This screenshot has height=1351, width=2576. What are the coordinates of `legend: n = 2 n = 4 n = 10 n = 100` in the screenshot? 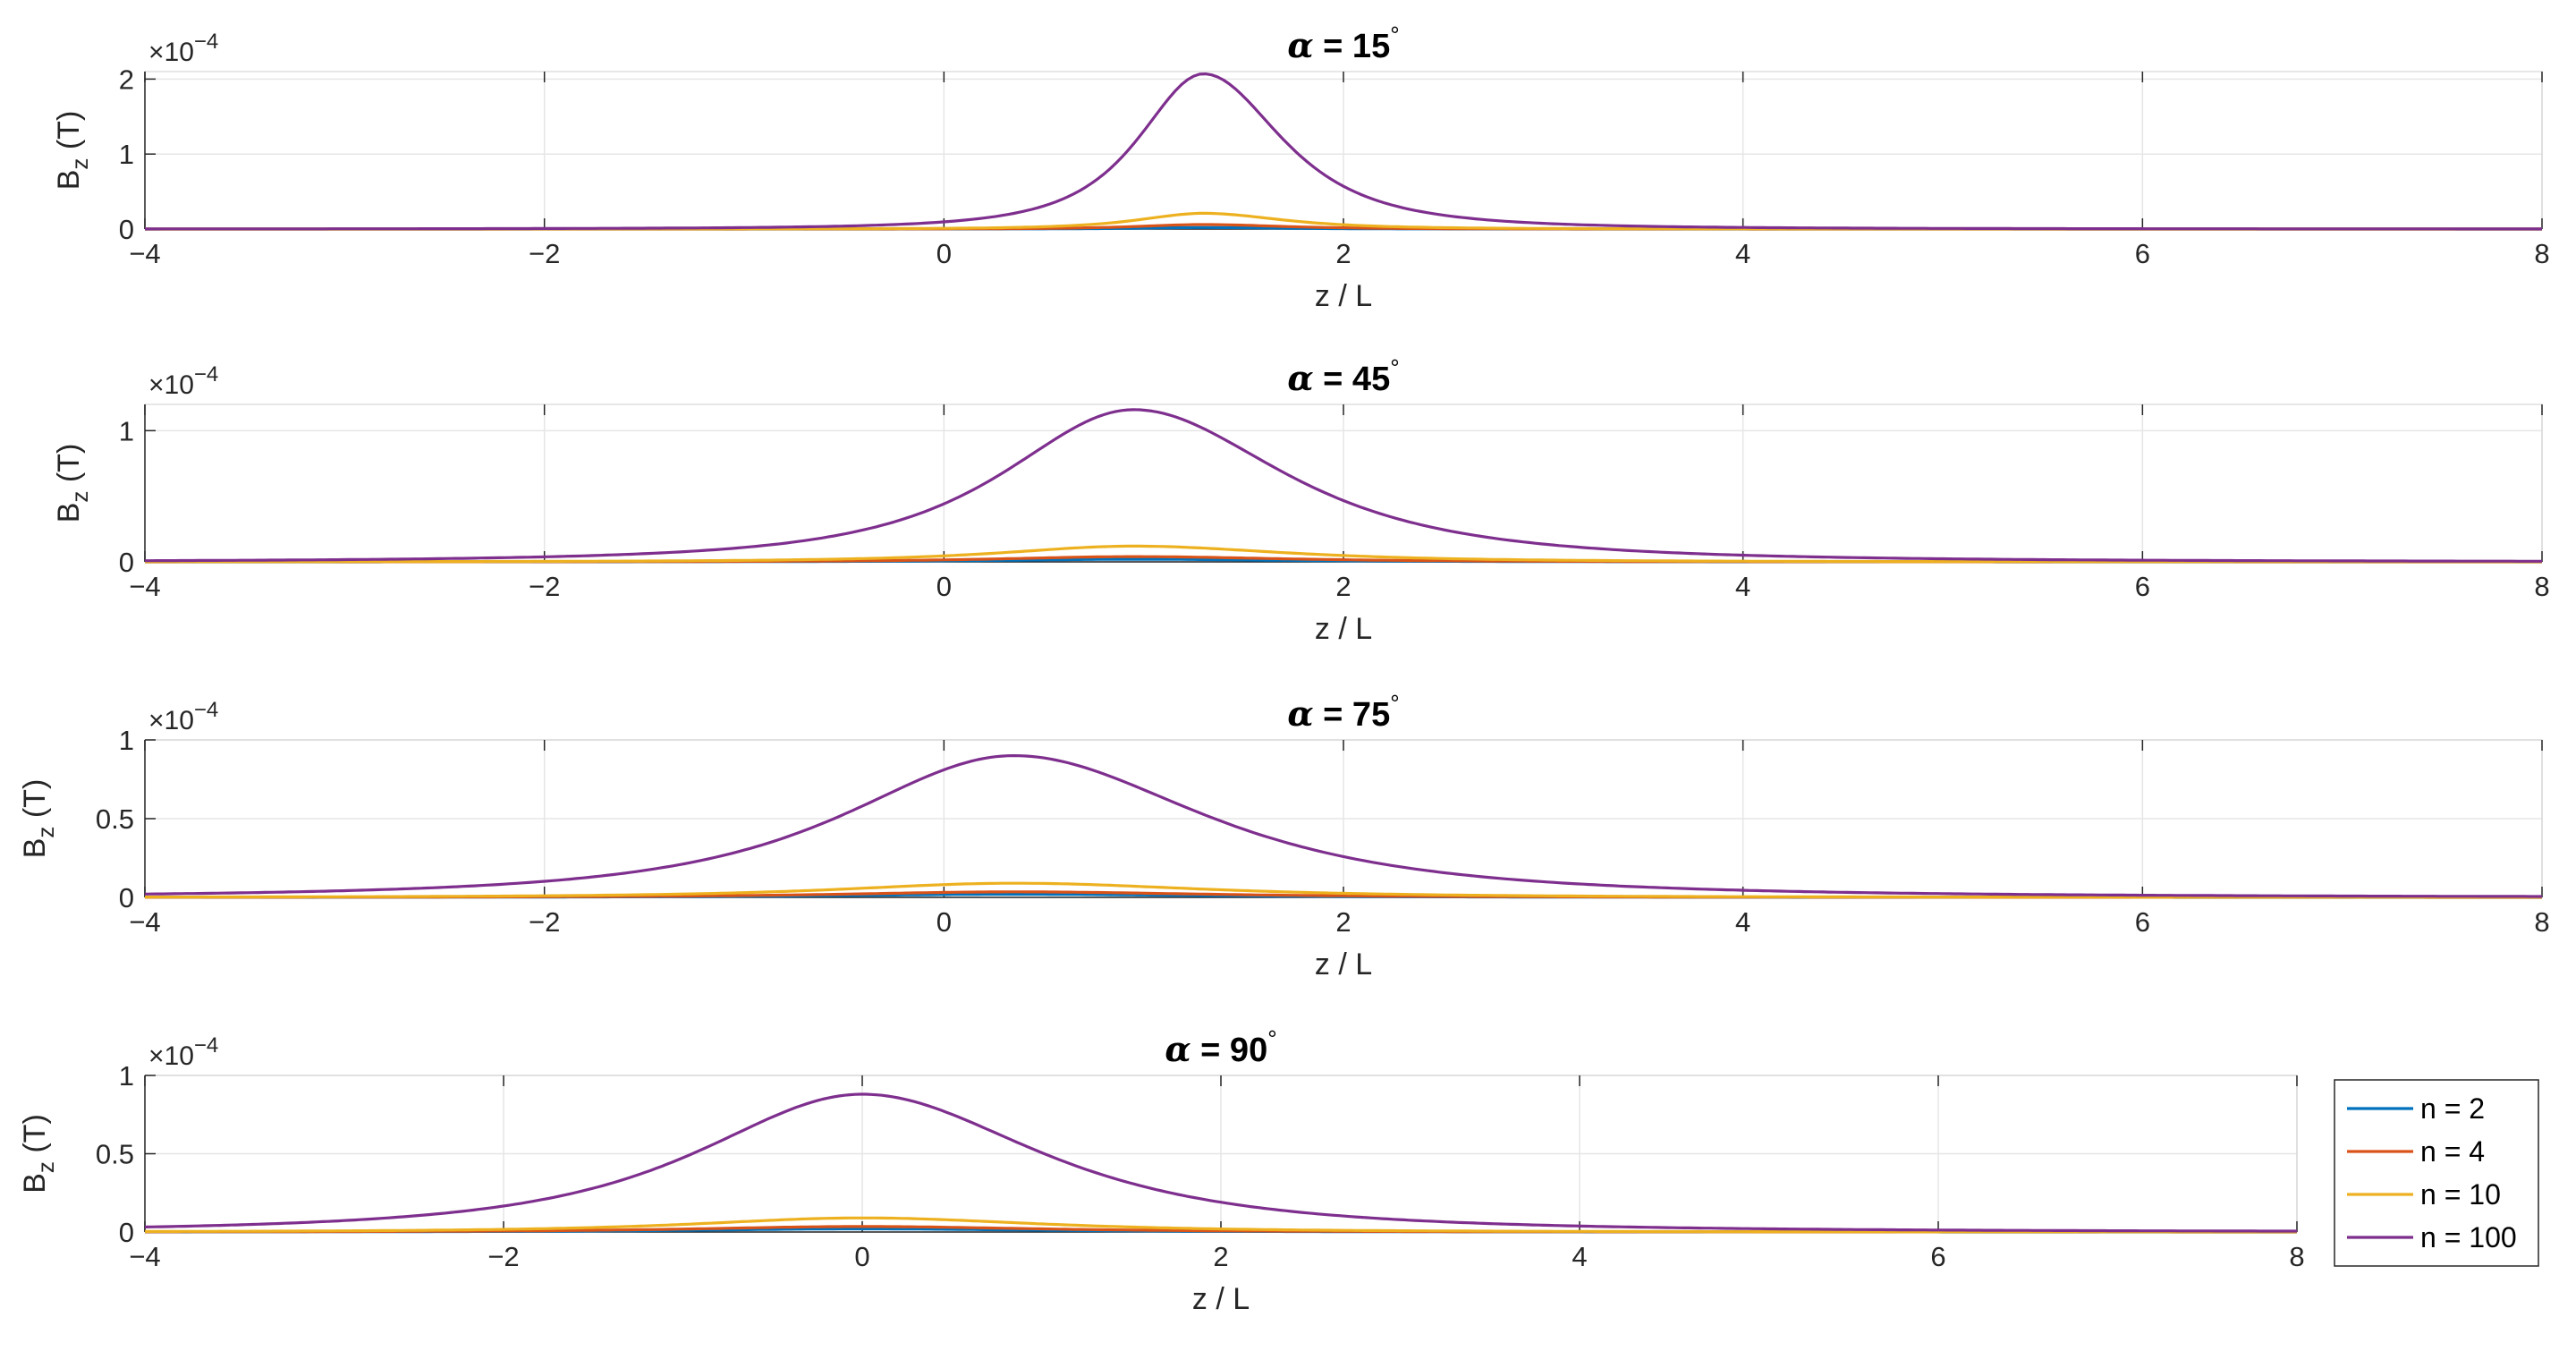 It's located at (2436, 1173).